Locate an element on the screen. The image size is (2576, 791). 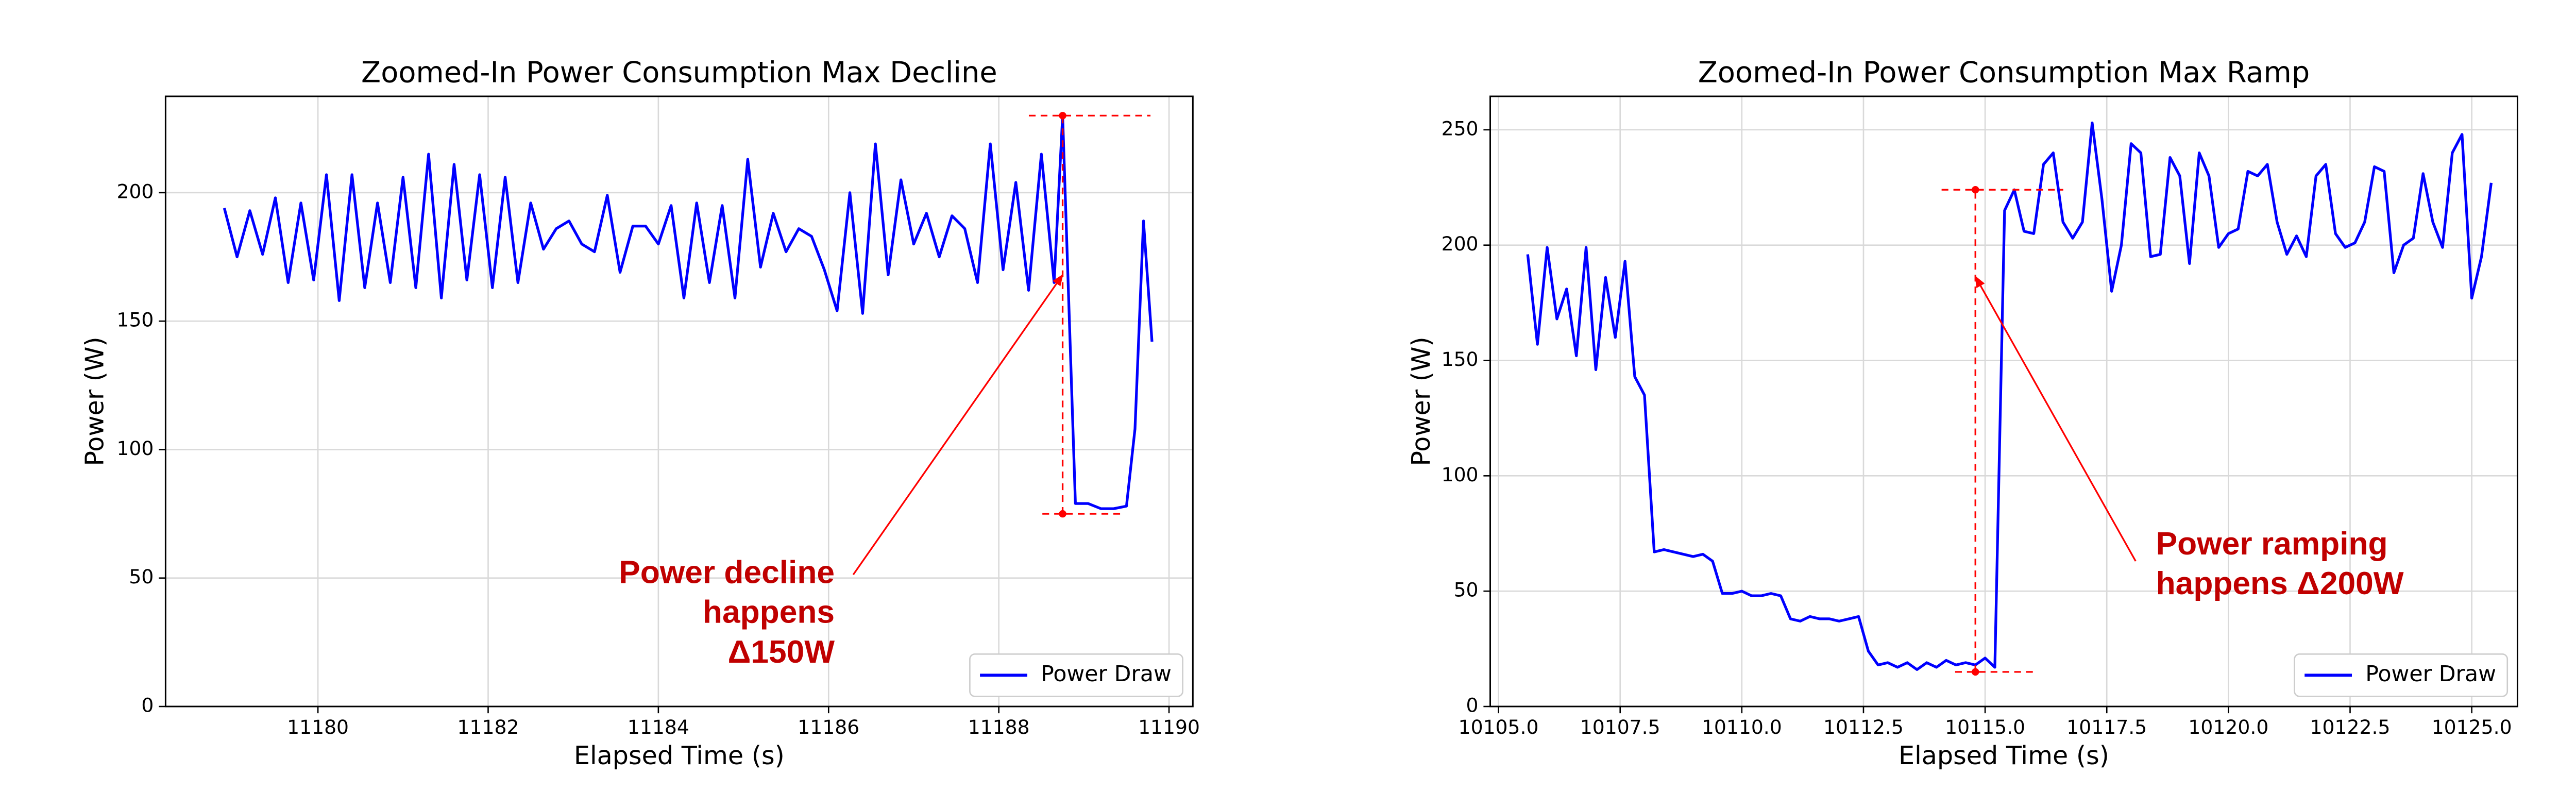
annotation-text: Power ramping is located at coordinates (2272, 544).